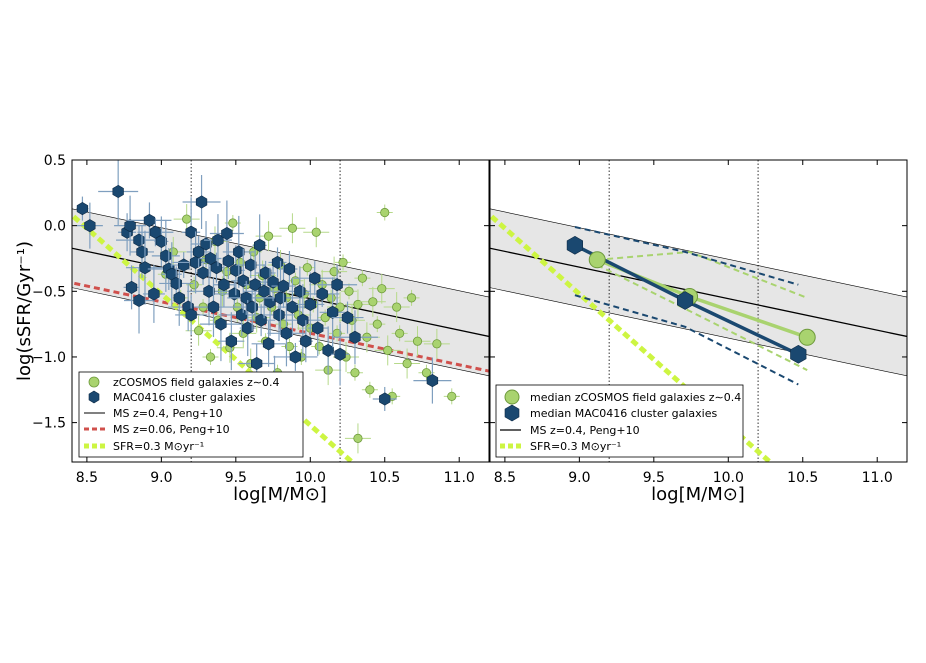 The height and width of the screenshot is (663, 926). Describe the element at coordinates (698, 253) in the screenshot. I see `ms-band-upper-edge` at that location.